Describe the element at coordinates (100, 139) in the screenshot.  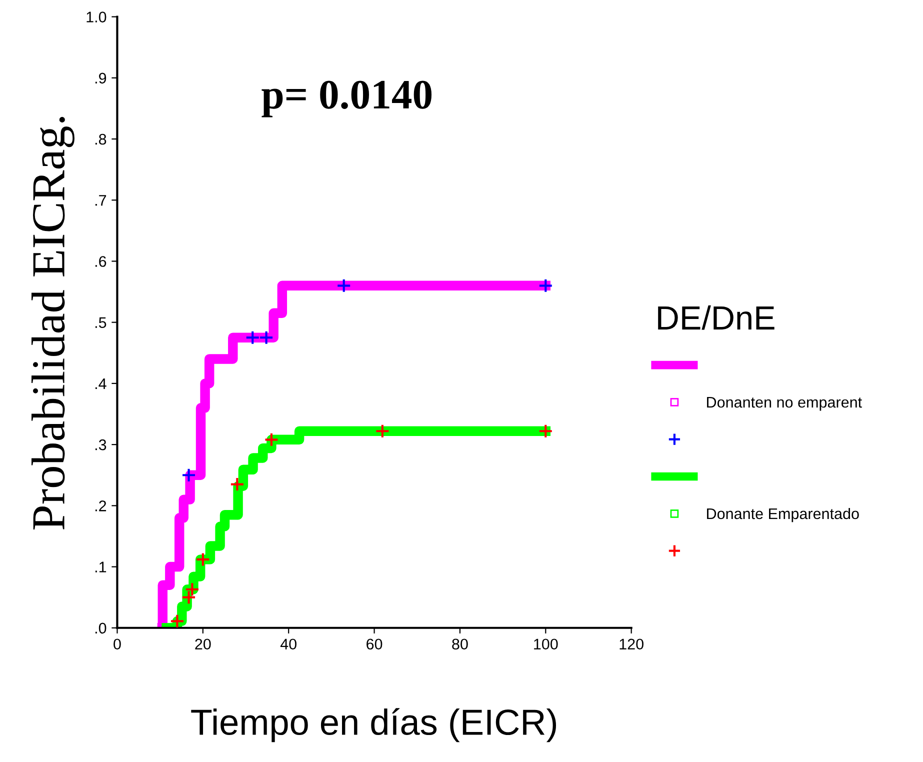
I see `y-tick-label: .8` at that location.